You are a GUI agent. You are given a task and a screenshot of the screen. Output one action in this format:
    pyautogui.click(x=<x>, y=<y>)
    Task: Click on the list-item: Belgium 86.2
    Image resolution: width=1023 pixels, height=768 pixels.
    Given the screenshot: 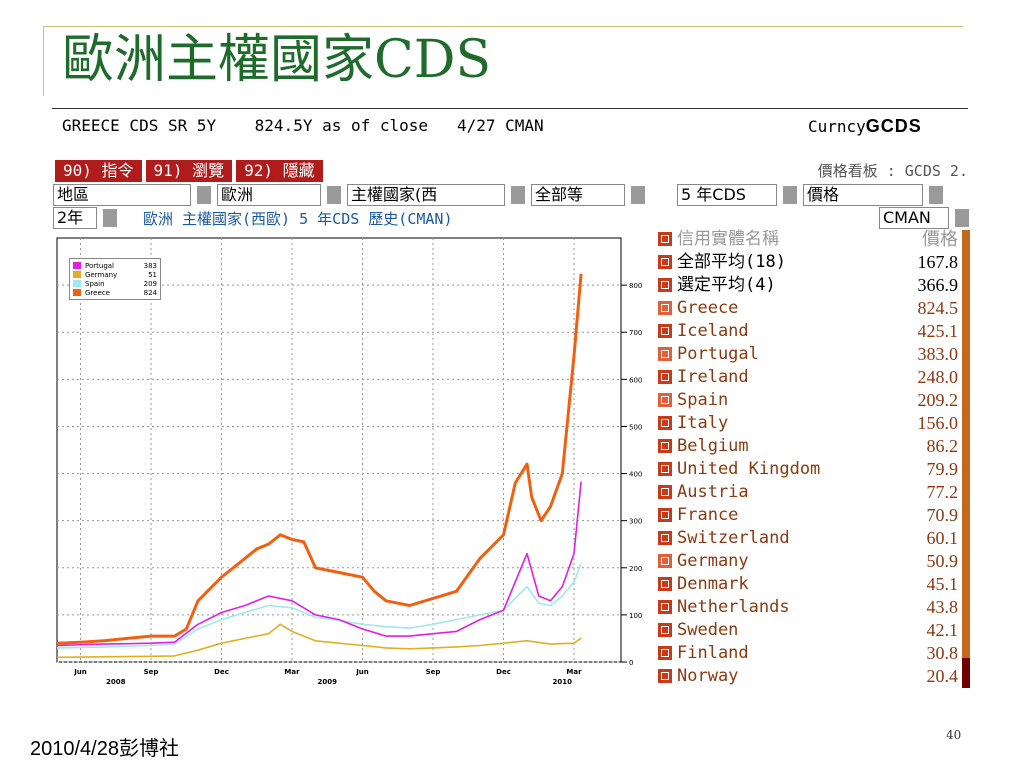 What is the action you would take?
    pyautogui.click(x=812, y=446)
    